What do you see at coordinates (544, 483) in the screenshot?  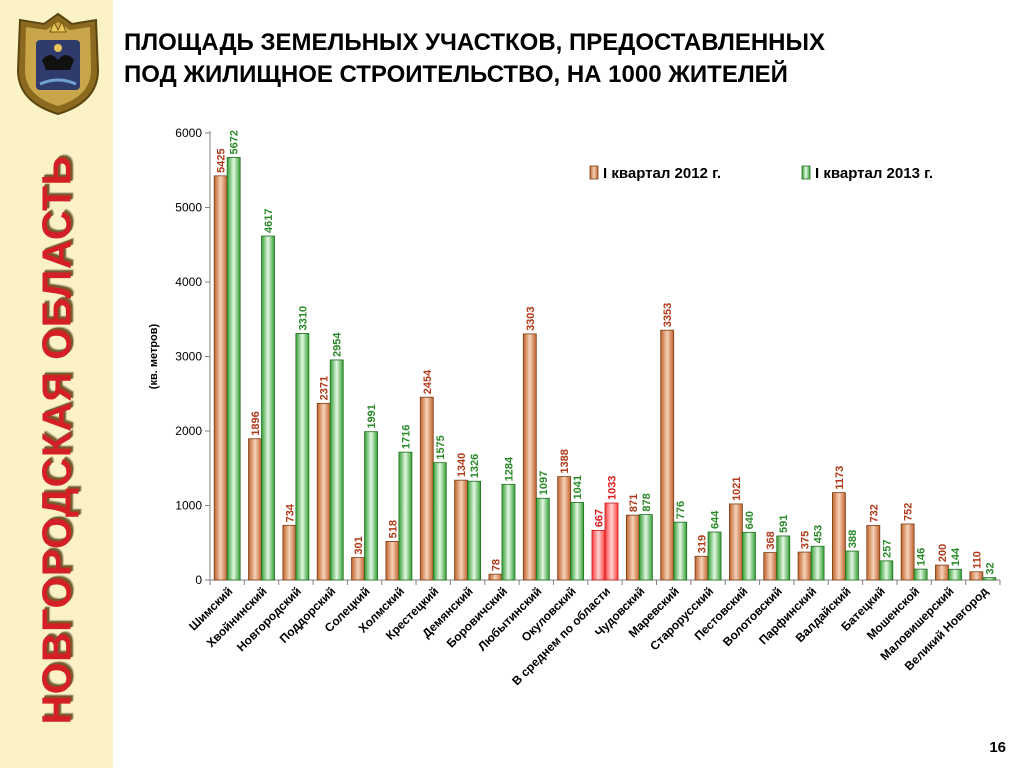 I see `data-label: 1097` at bounding box center [544, 483].